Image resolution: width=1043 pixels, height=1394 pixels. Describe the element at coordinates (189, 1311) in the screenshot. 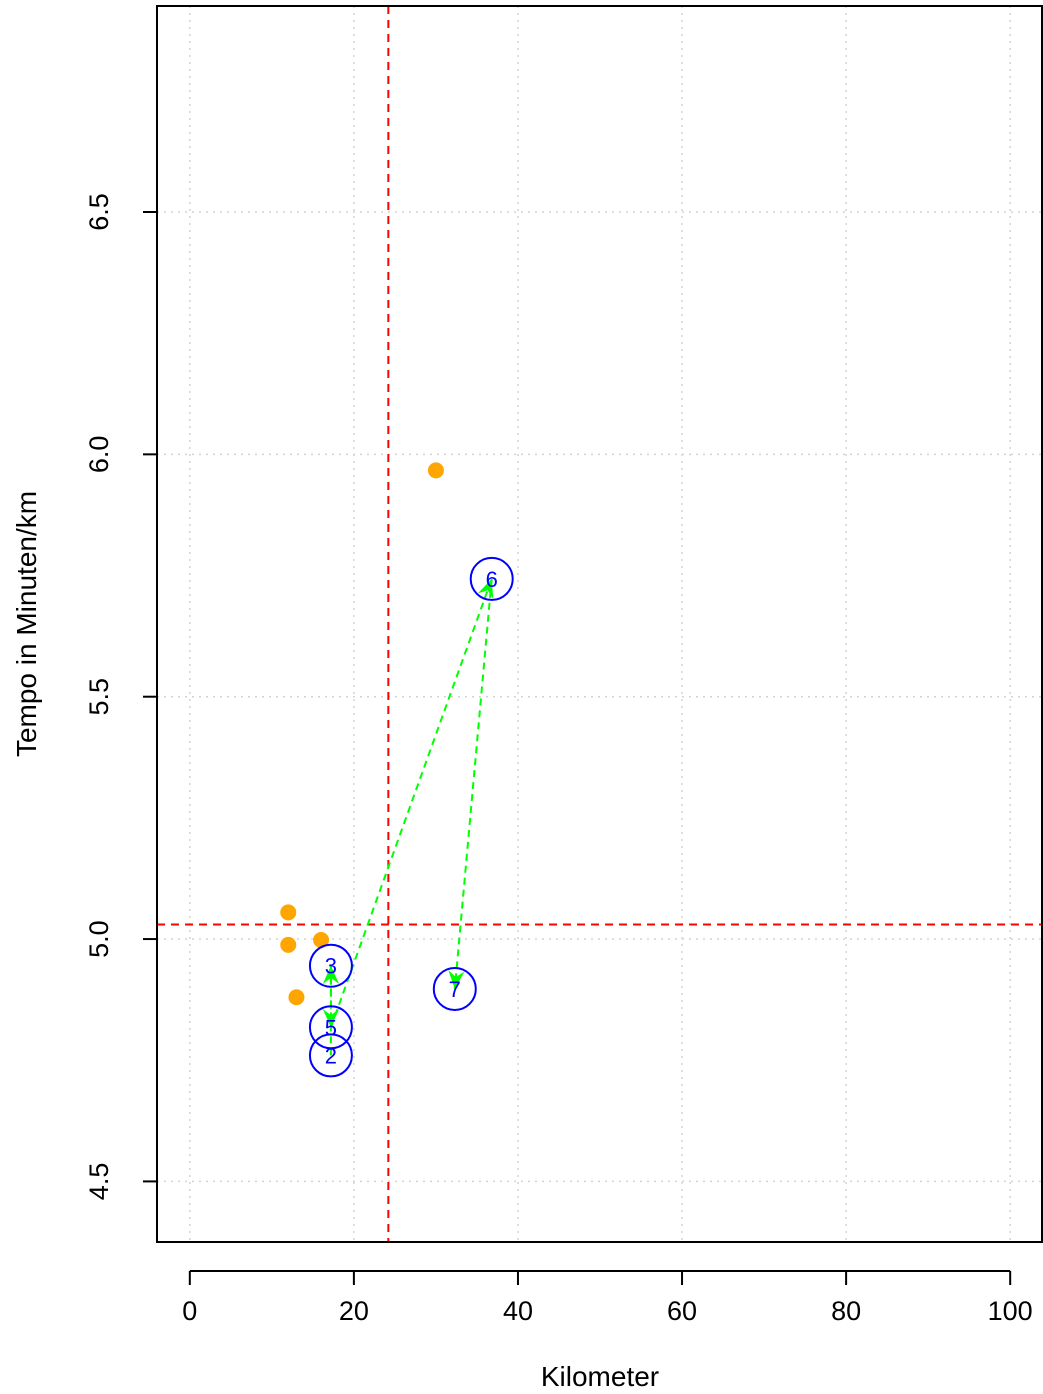

I see `x-tick-label: 0` at that location.